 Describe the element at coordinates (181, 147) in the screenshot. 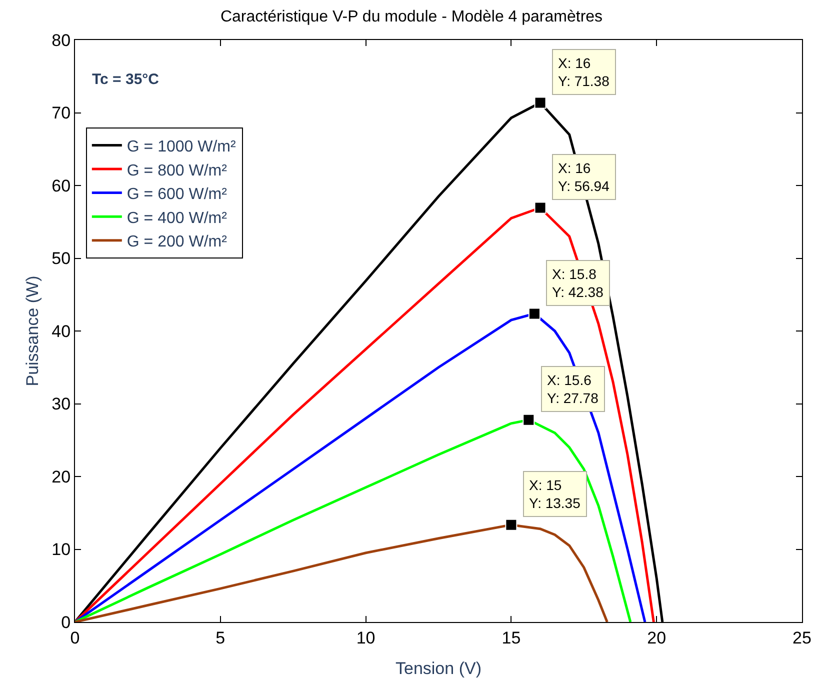

I see `legend-label: G = 1000 W/m²` at that location.